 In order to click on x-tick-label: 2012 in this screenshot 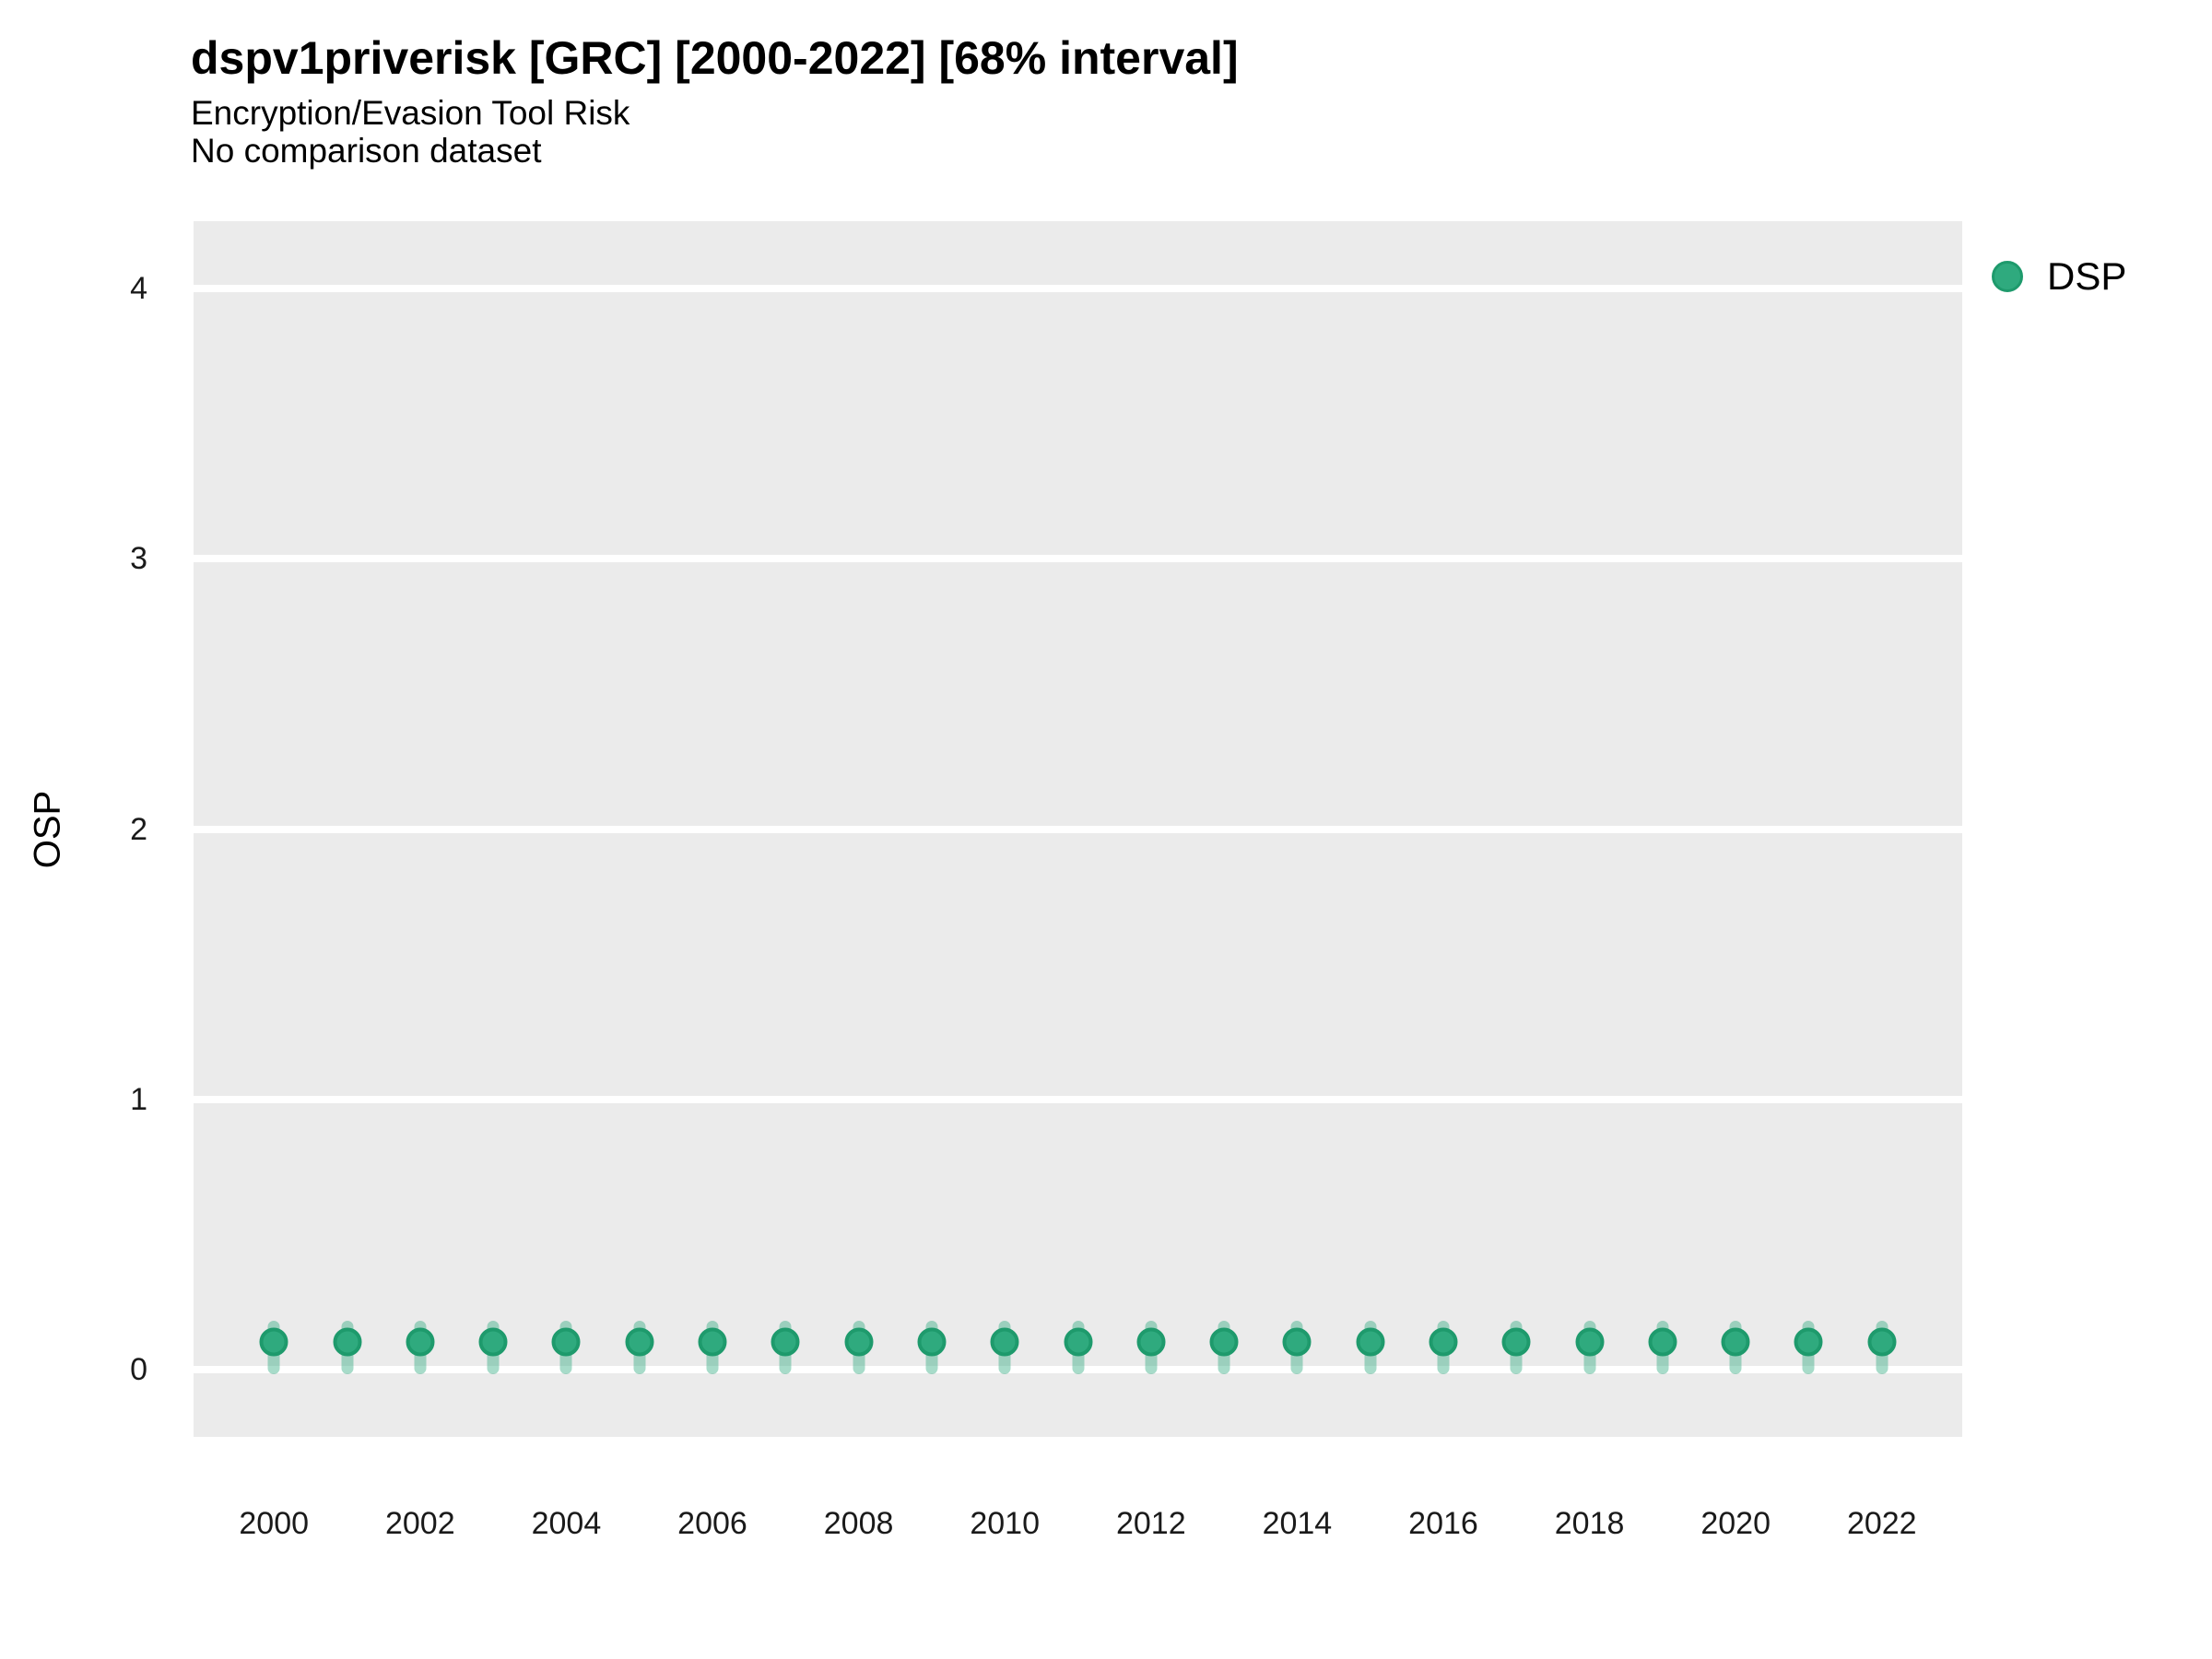, I will do `click(1150, 1523)`.